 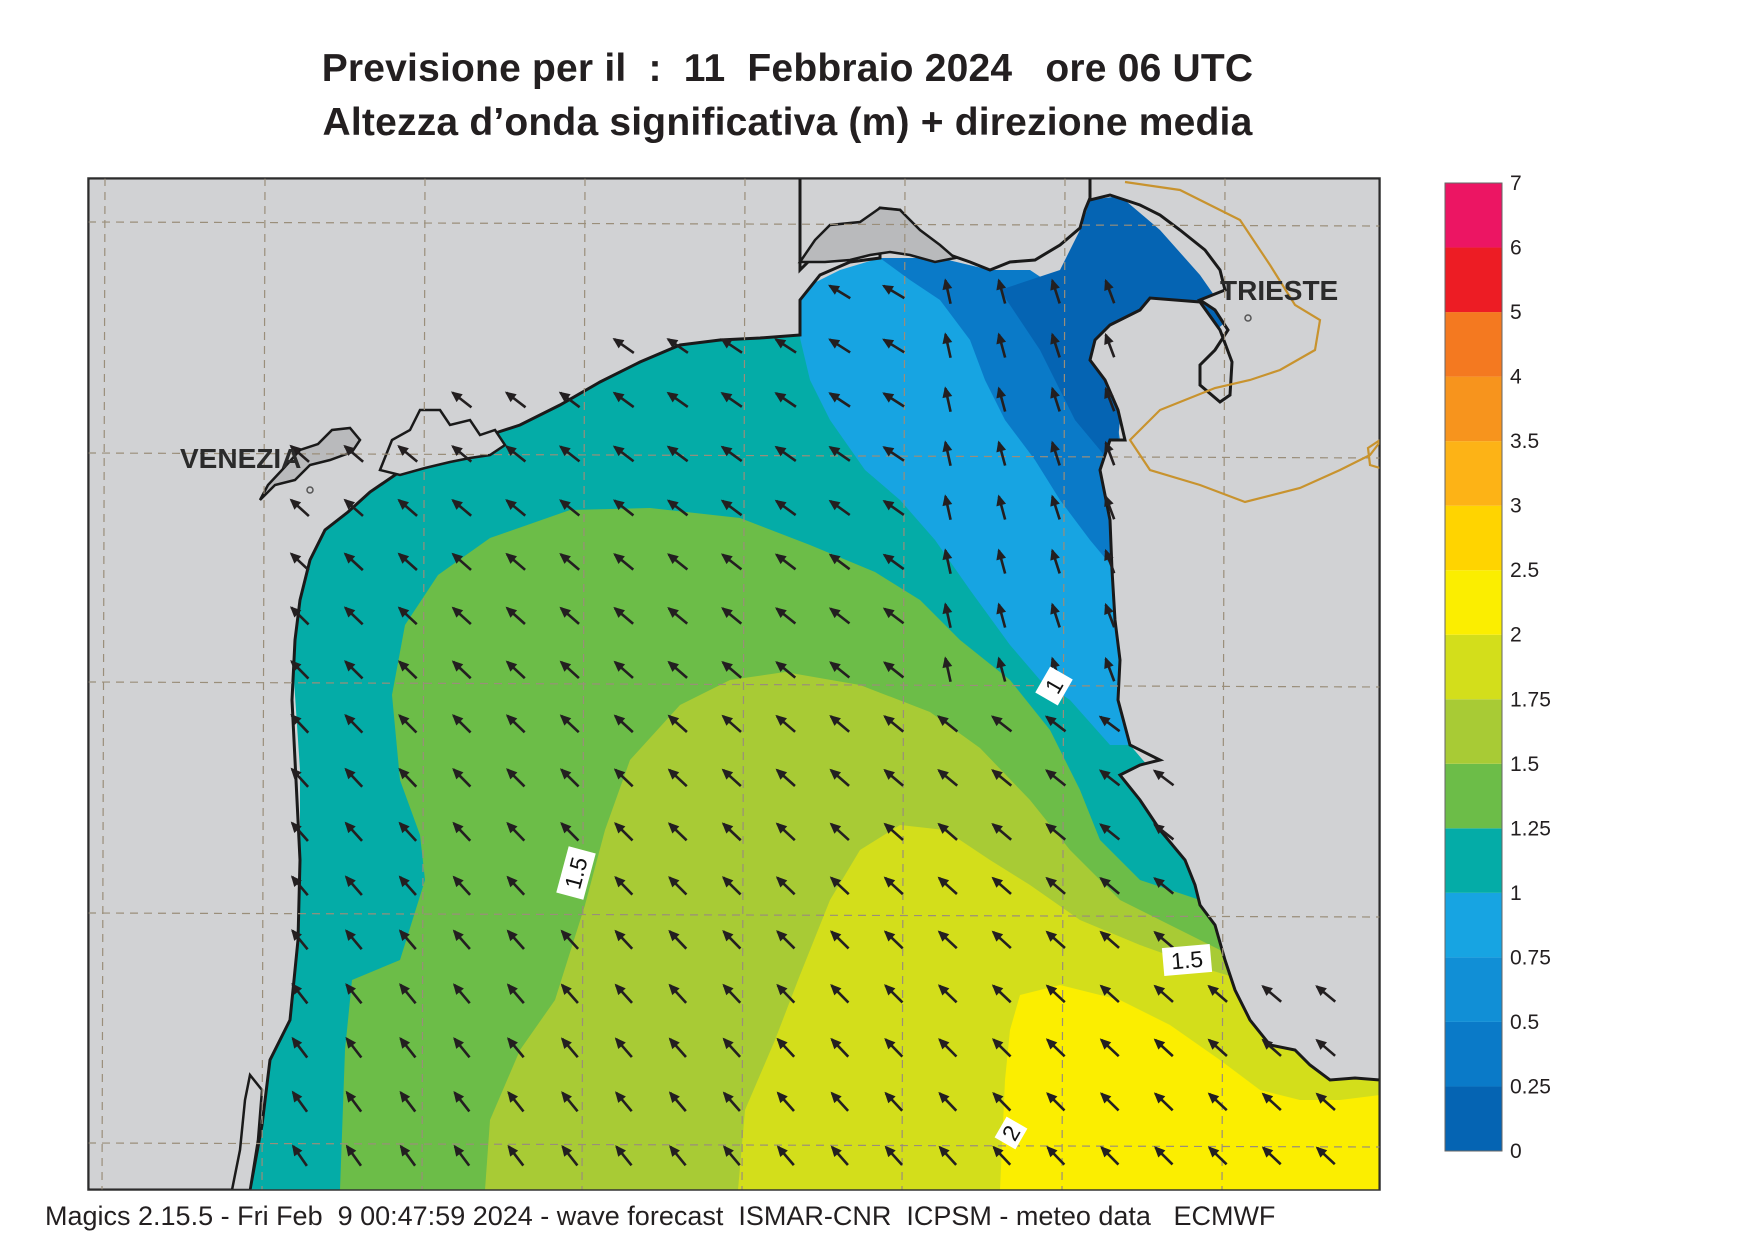 I want to click on colorbar: 0 0.25 0.5 0.75 1 1.25 1.5 1.75 2 2.5 3 3.5 4 5 6 7, so click(x=1497, y=667).